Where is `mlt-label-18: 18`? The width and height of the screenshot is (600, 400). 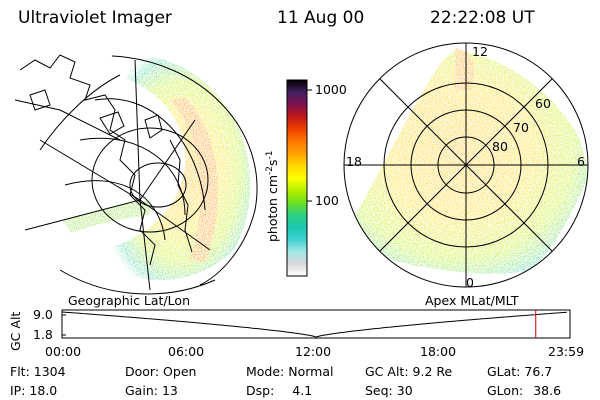 mlt-label-18: 18 is located at coordinates (354, 161).